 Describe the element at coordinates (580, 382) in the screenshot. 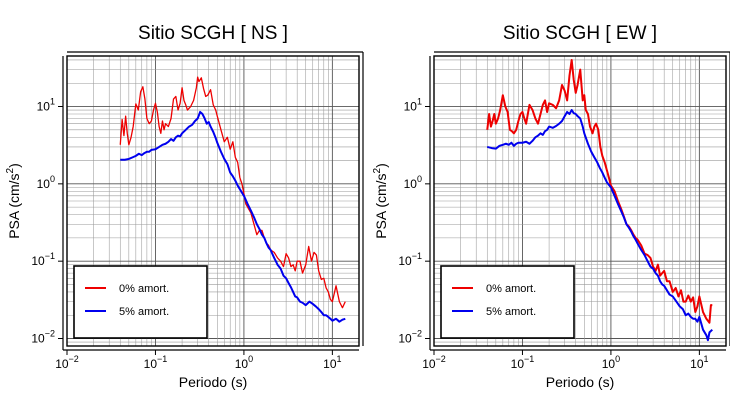

I see `chart-1-x-axis-label: Periodo (s)` at that location.